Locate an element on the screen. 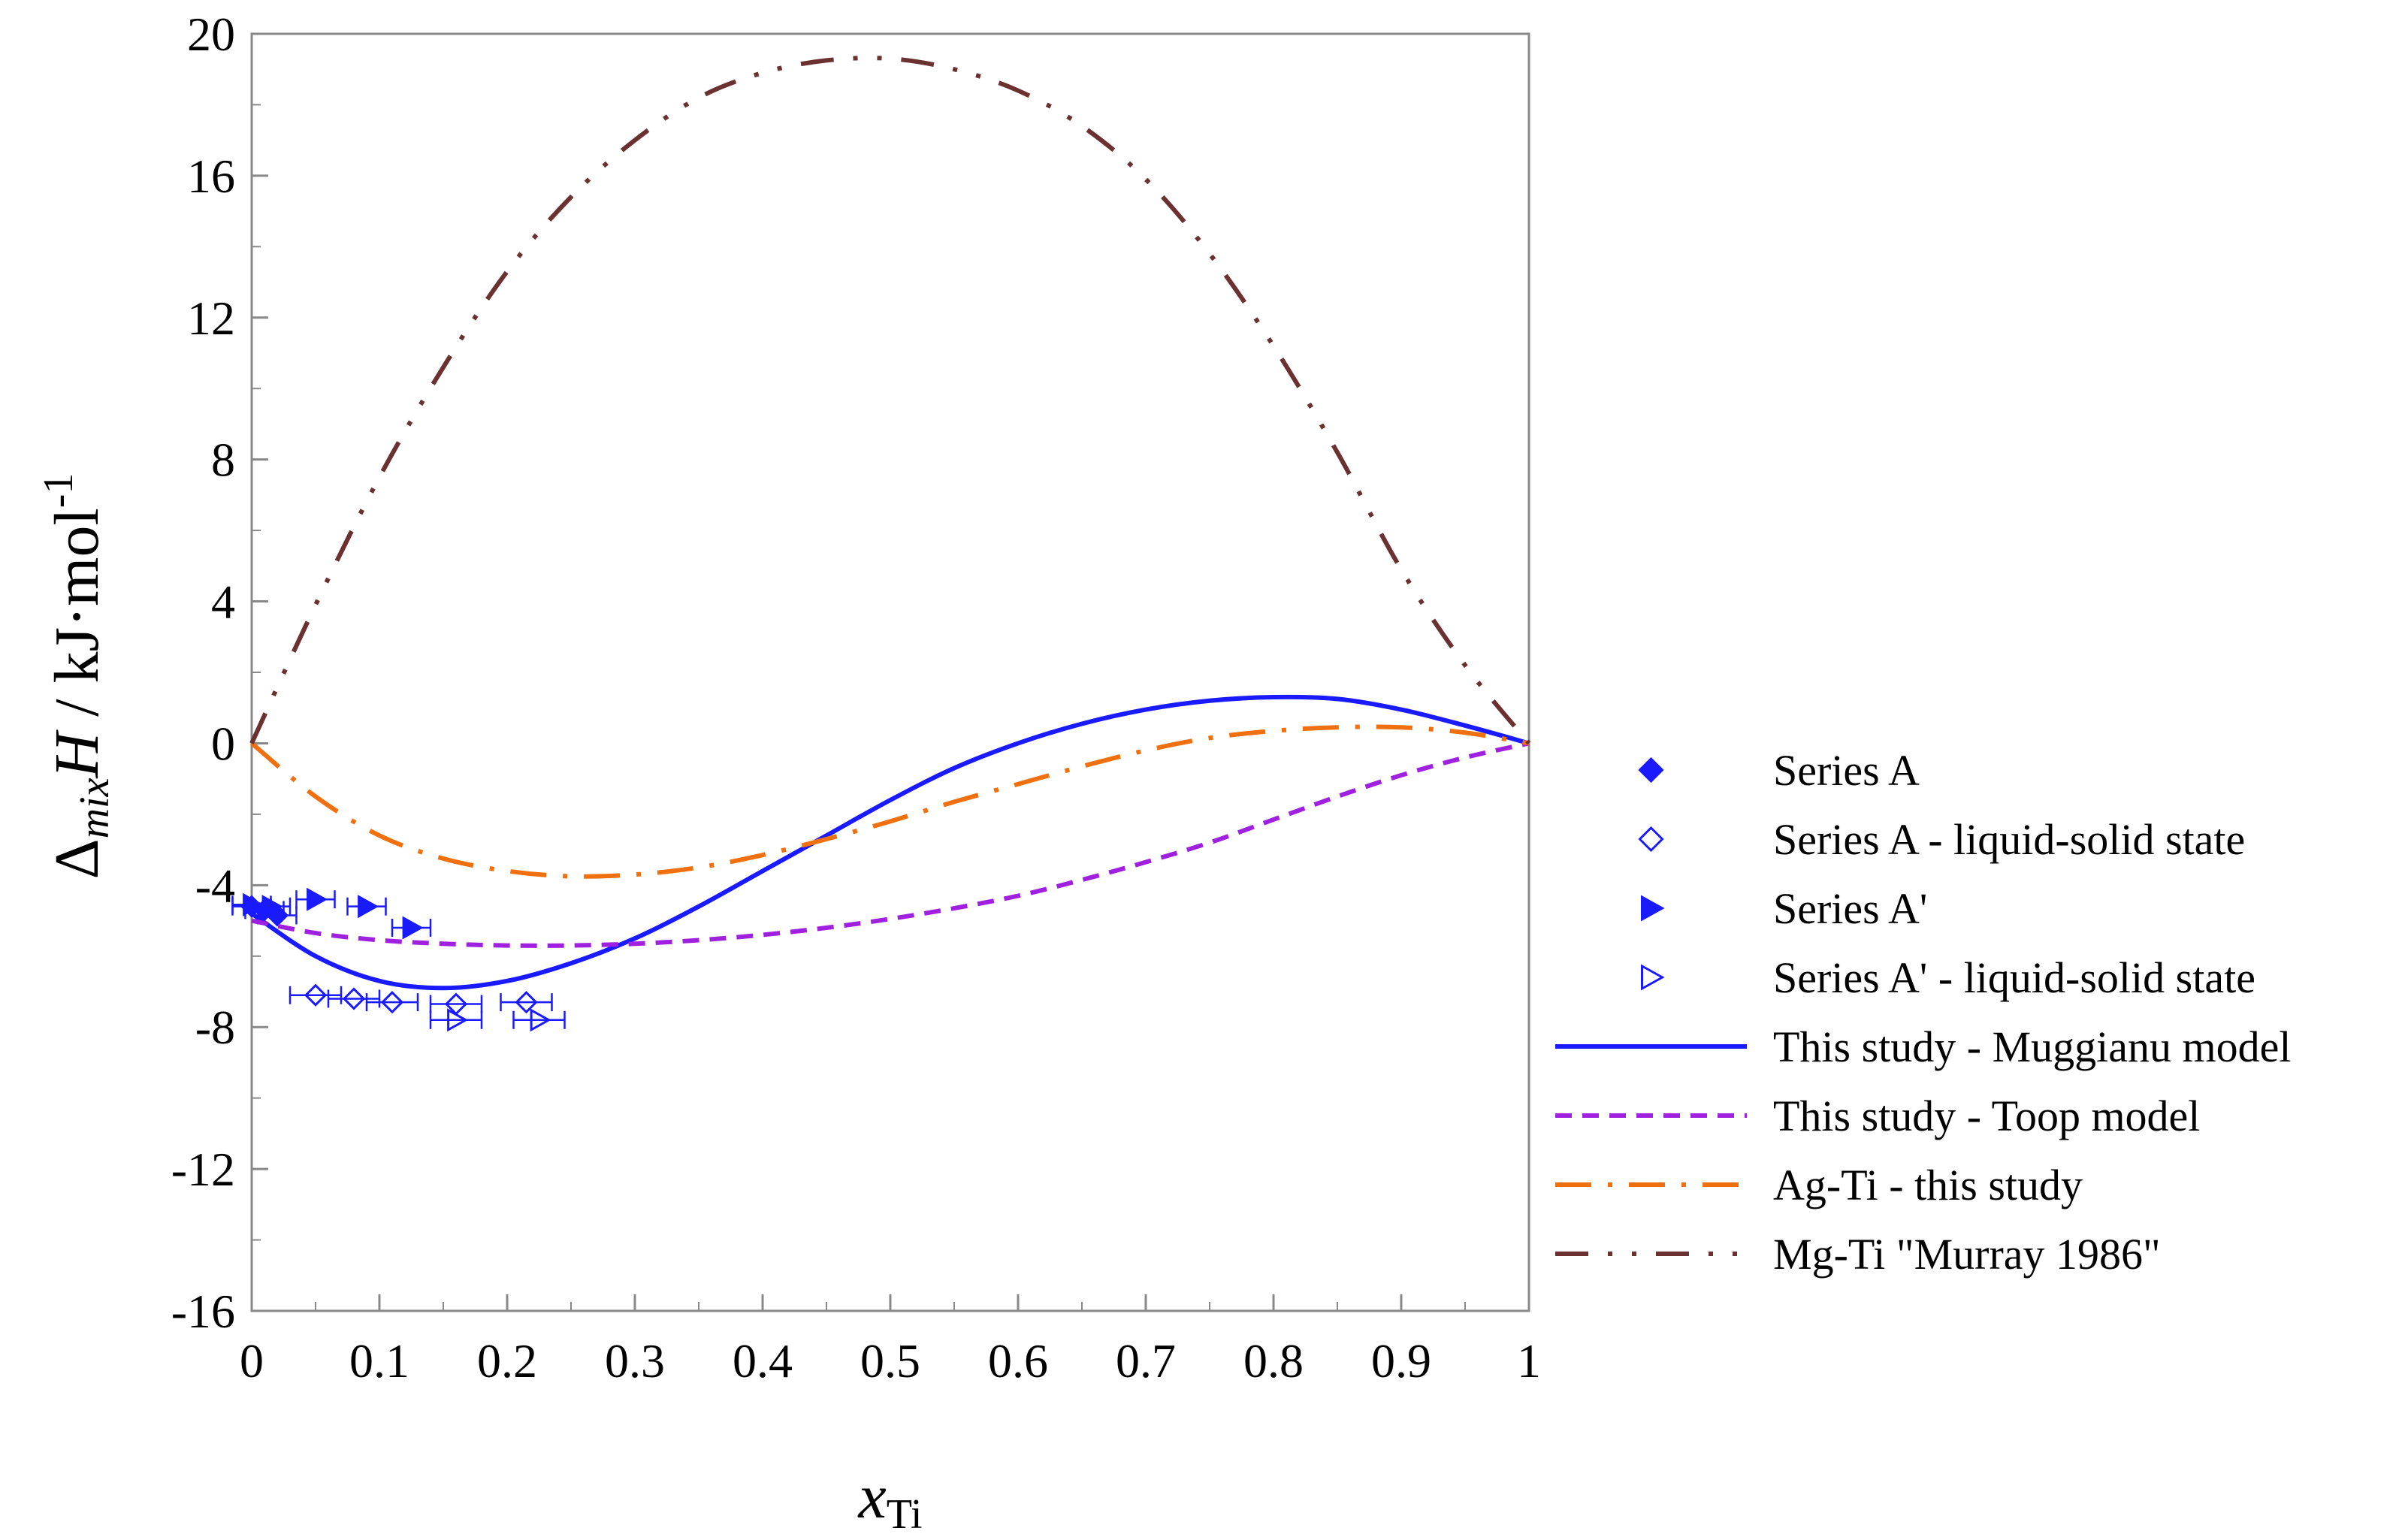 The height and width of the screenshot is (1537, 2408). y-axis-title-sup: -1 is located at coordinates (58, 491).